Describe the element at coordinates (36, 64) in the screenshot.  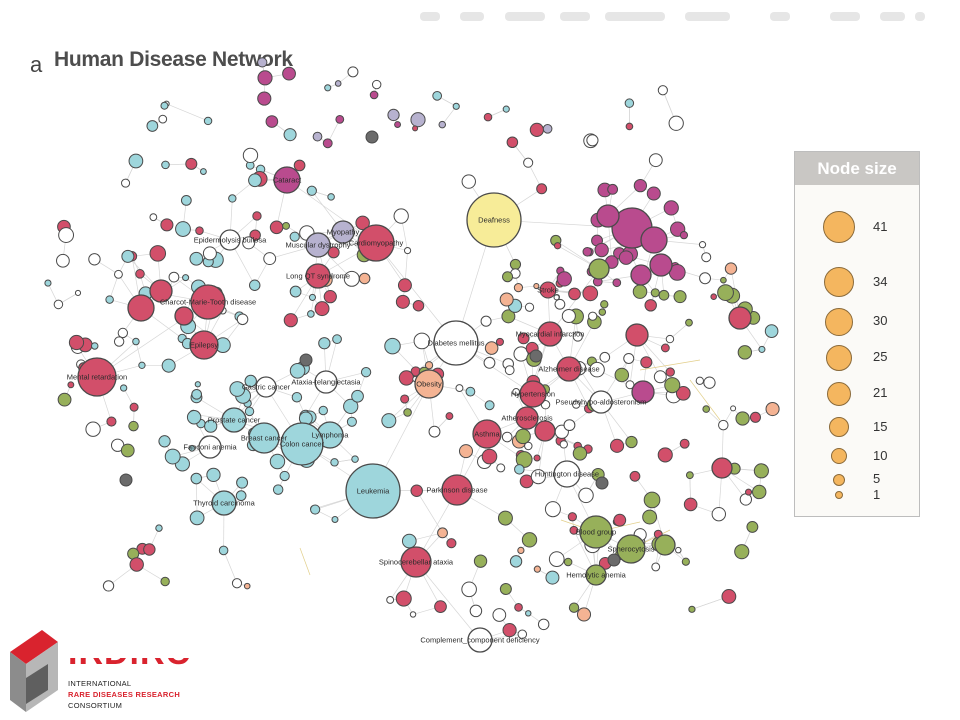
I see `panel-letter: a` at that location.